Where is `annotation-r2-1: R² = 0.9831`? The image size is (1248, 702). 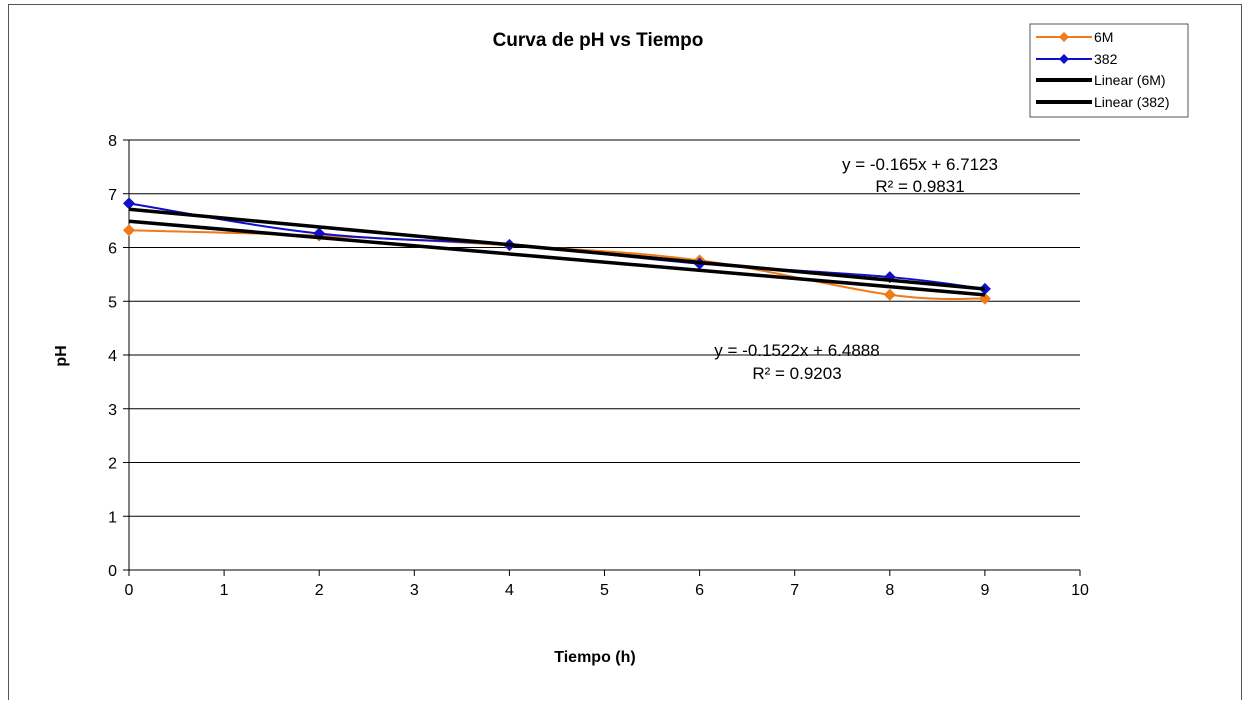
annotation-r2-1: R² = 0.9831 is located at coordinates (919, 186).